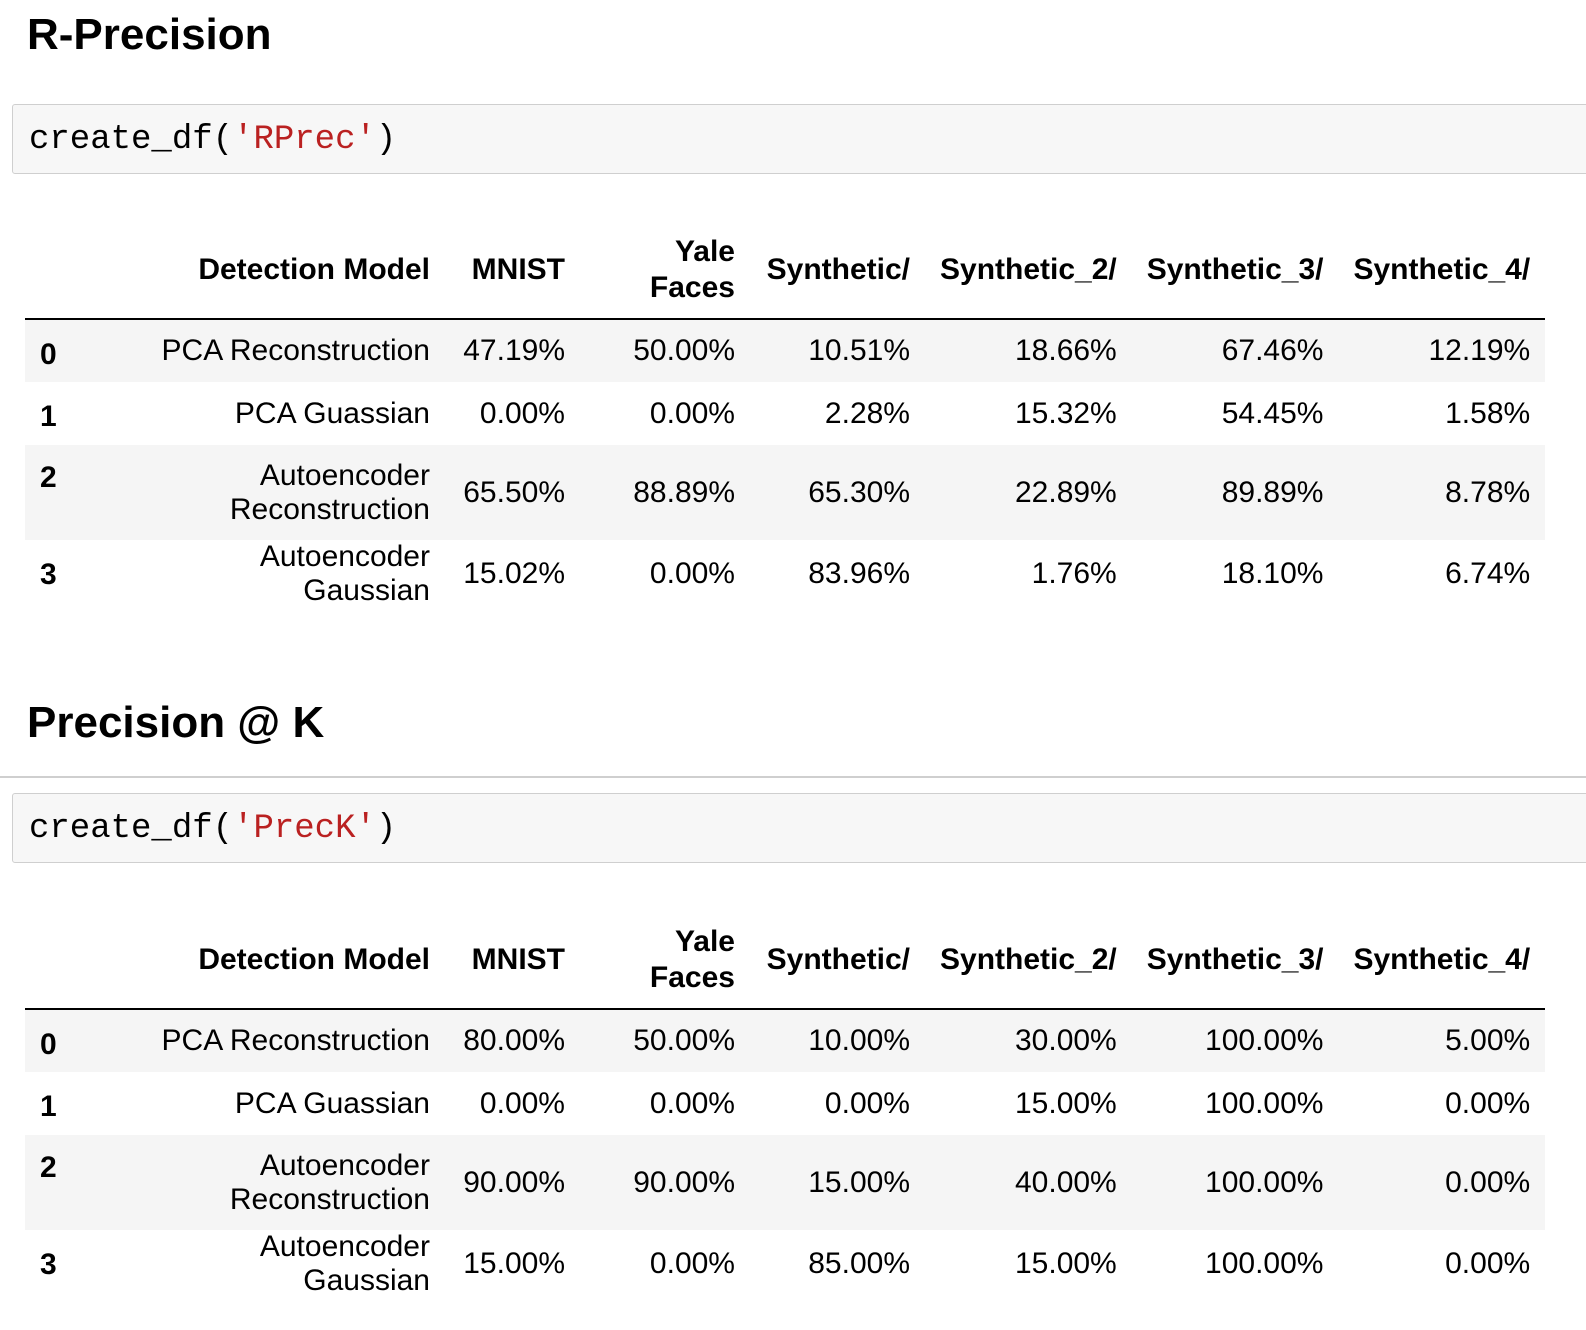 This screenshot has height=1330, width=1586. Describe the element at coordinates (1074, 573) in the screenshot. I see `cell-synthetic-2: 1.76%` at that location.